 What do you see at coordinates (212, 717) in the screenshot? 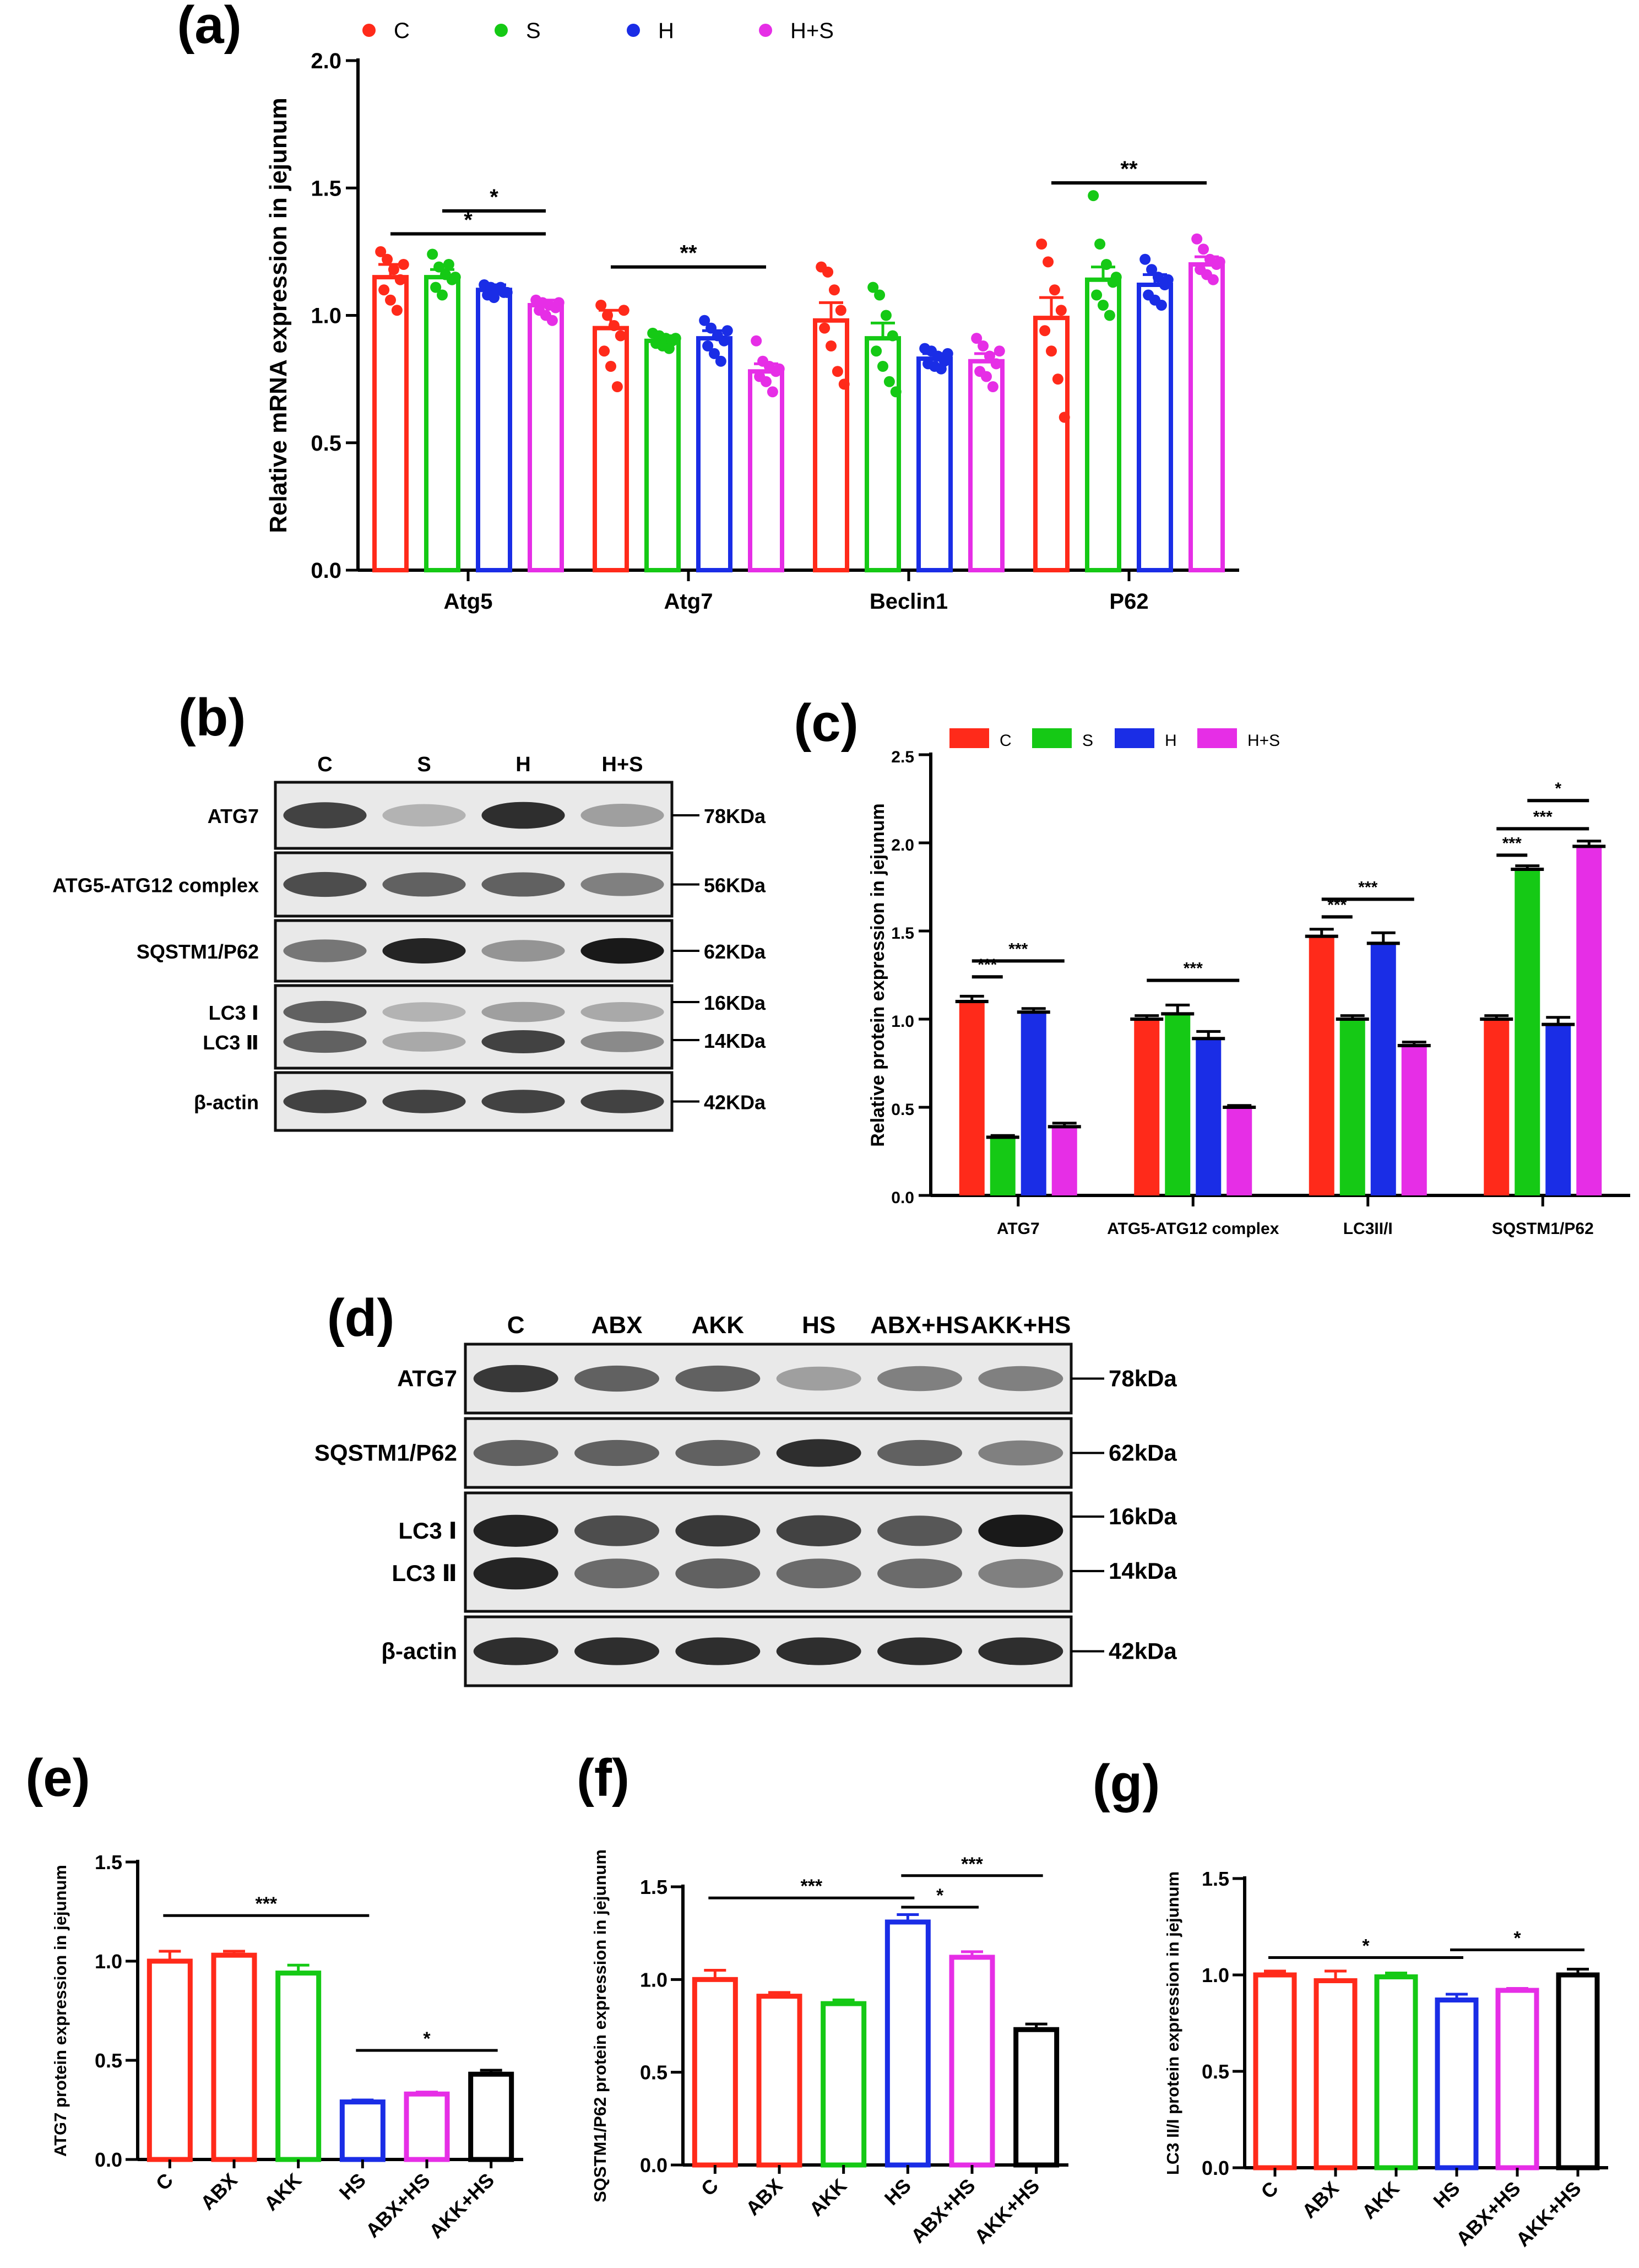
I see `panel-label-b: (b)` at bounding box center [212, 717].